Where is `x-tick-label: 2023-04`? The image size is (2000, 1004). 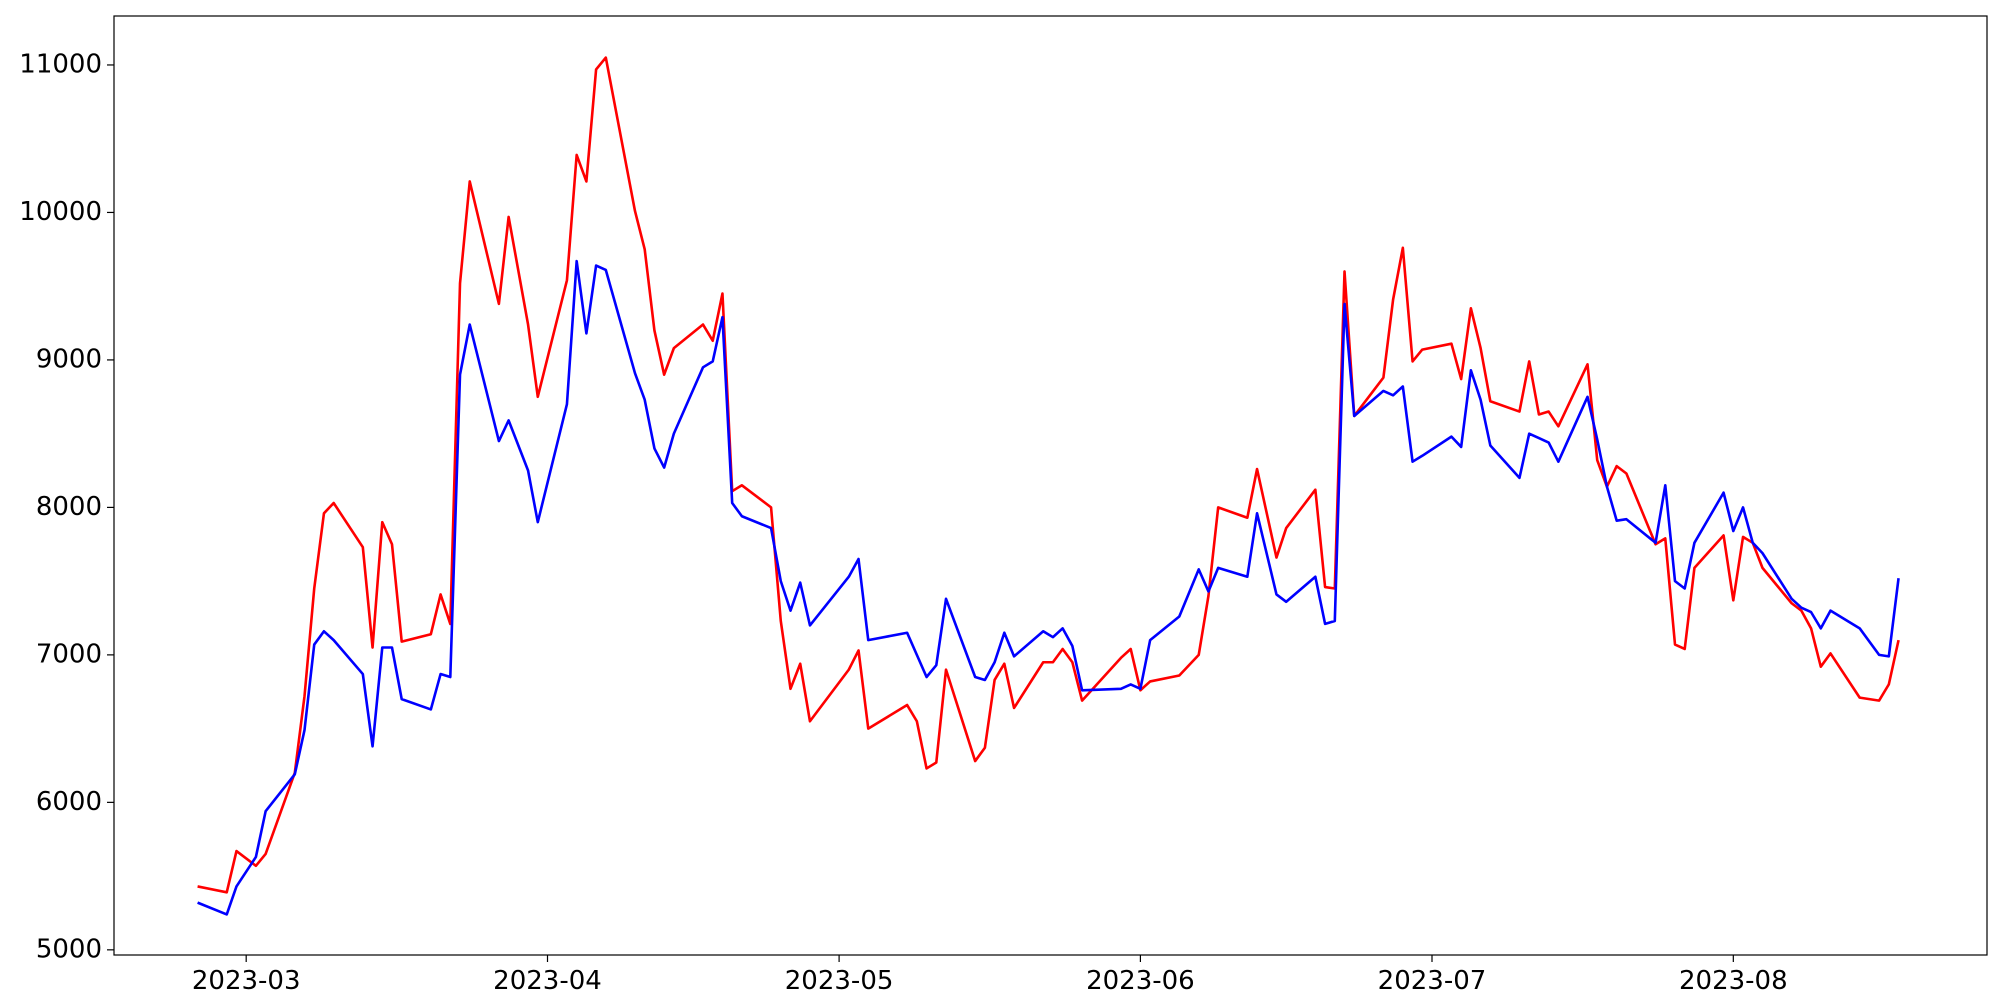 x-tick-label: 2023-04 is located at coordinates (547, 981).